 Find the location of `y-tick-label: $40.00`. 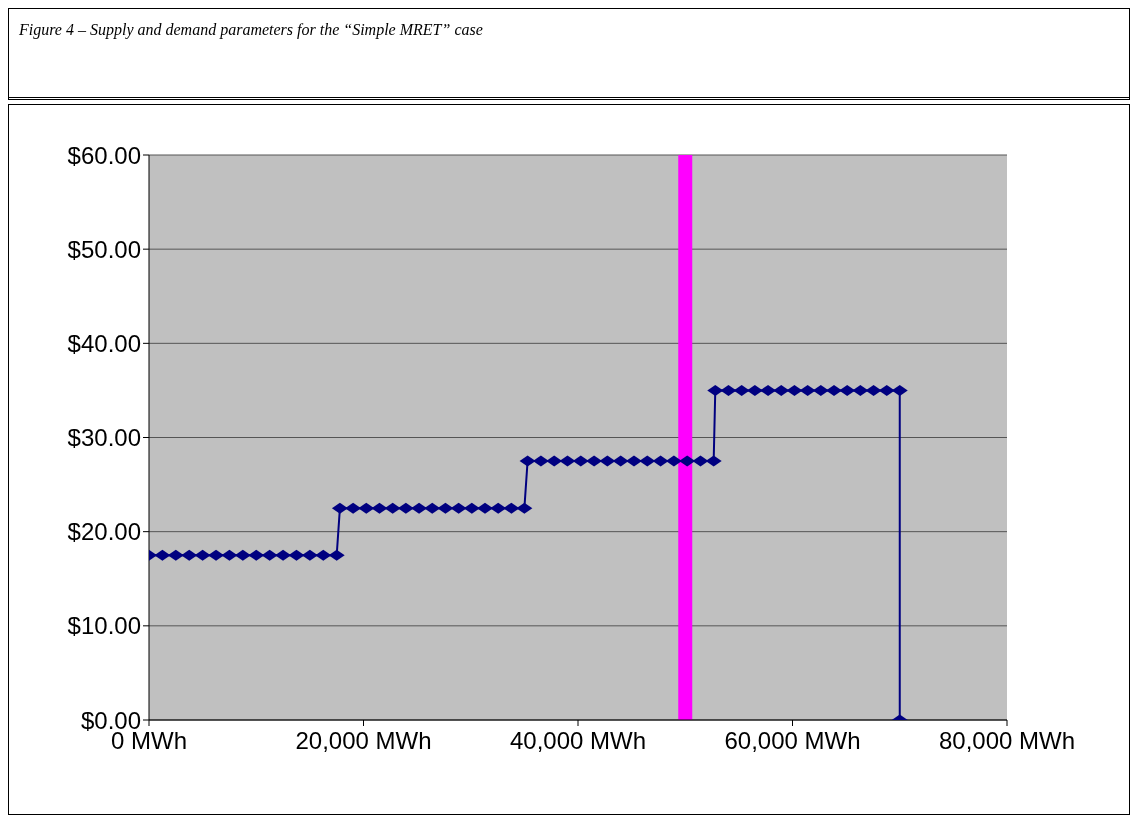

y-tick-label: $40.00 is located at coordinates (104, 343).